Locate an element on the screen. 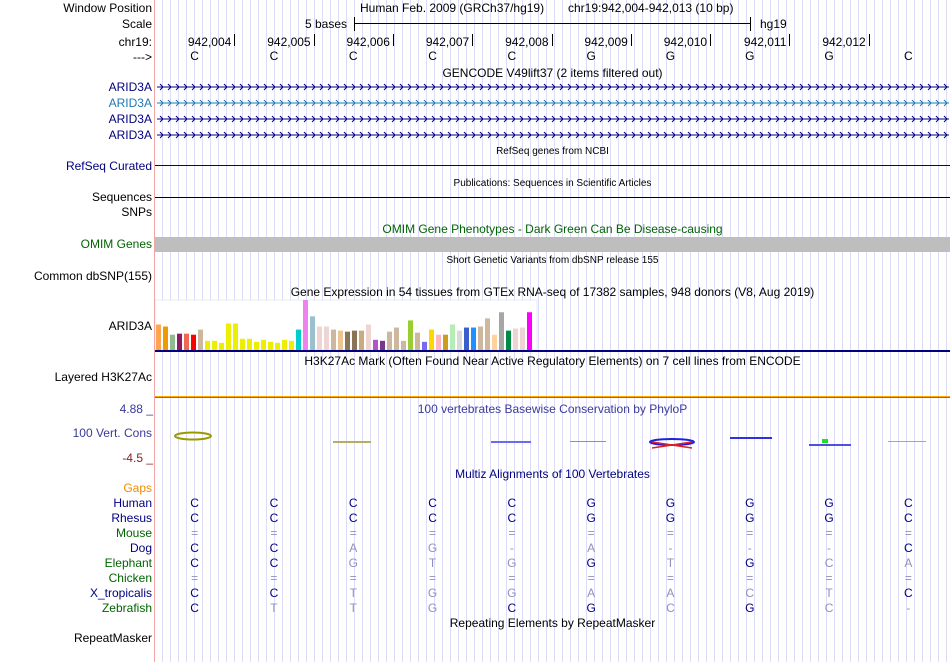 The height and width of the screenshot is (662, 950). gaps-label: Gaps is located at coordinates (137, 488).